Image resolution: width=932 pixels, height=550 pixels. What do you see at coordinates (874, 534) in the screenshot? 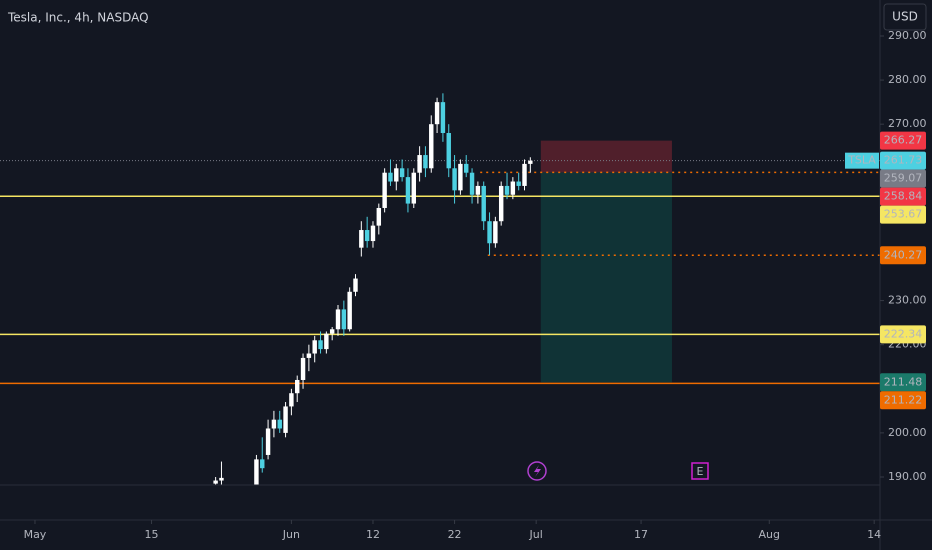
I see `x-tick-label: 14` at bounding box center [874, 534].